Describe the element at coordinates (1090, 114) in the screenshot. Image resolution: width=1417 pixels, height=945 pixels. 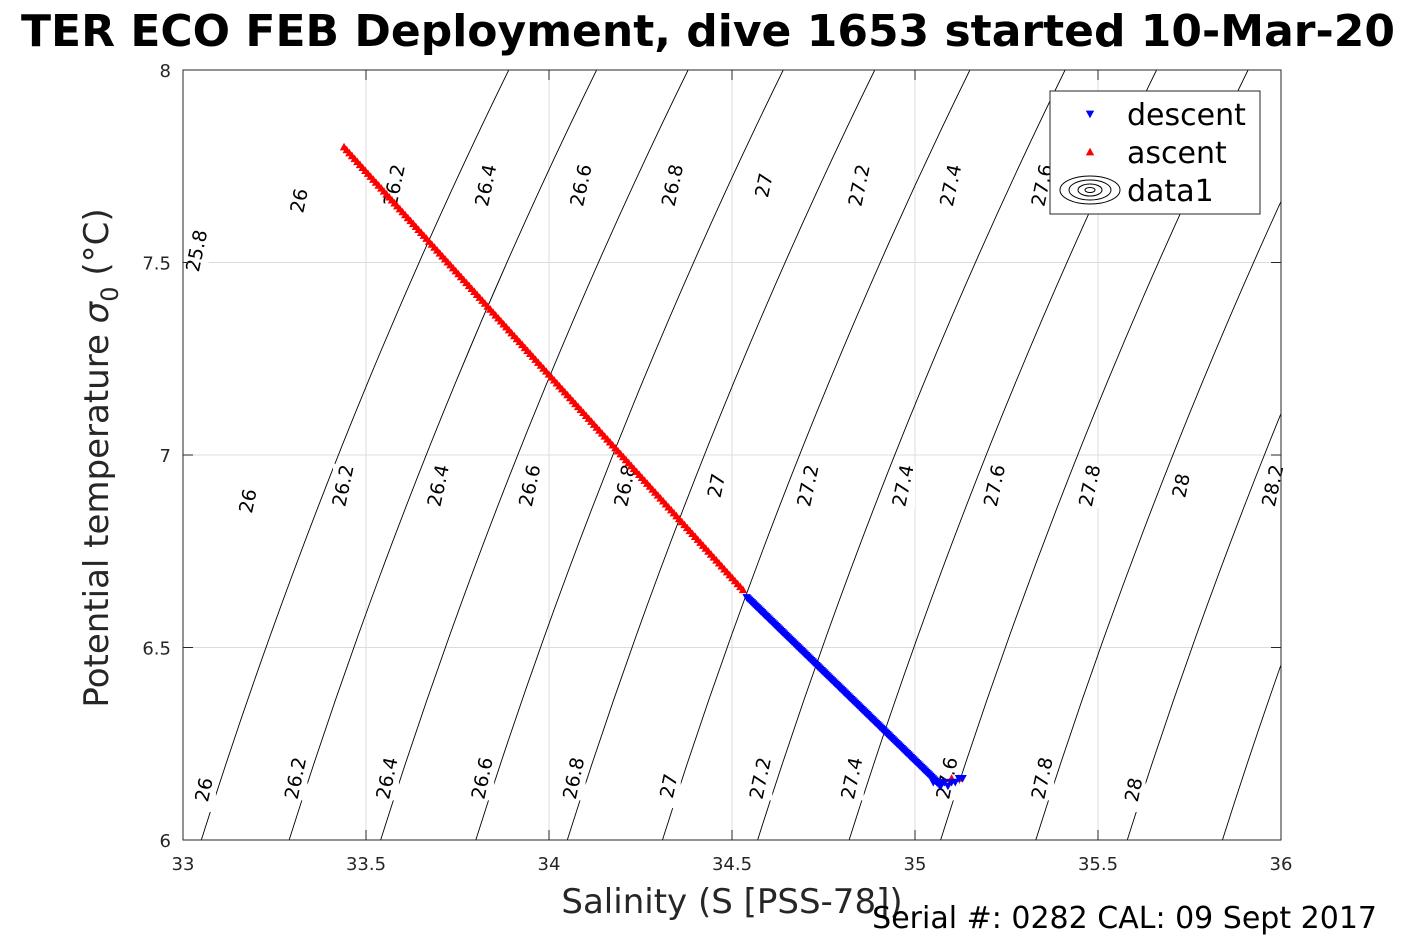
I see `legend-marker-descent` at that location.